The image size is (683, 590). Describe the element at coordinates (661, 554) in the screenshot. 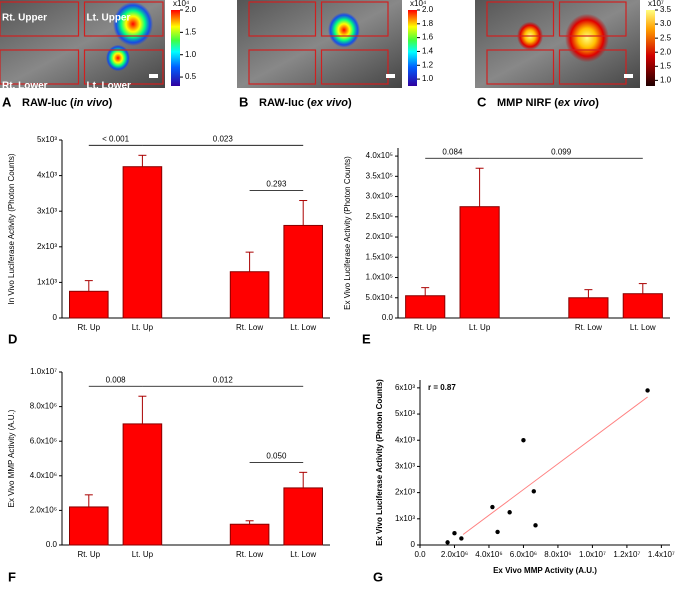

I see `x-tick-label: 1.4x10⁷` at that location.